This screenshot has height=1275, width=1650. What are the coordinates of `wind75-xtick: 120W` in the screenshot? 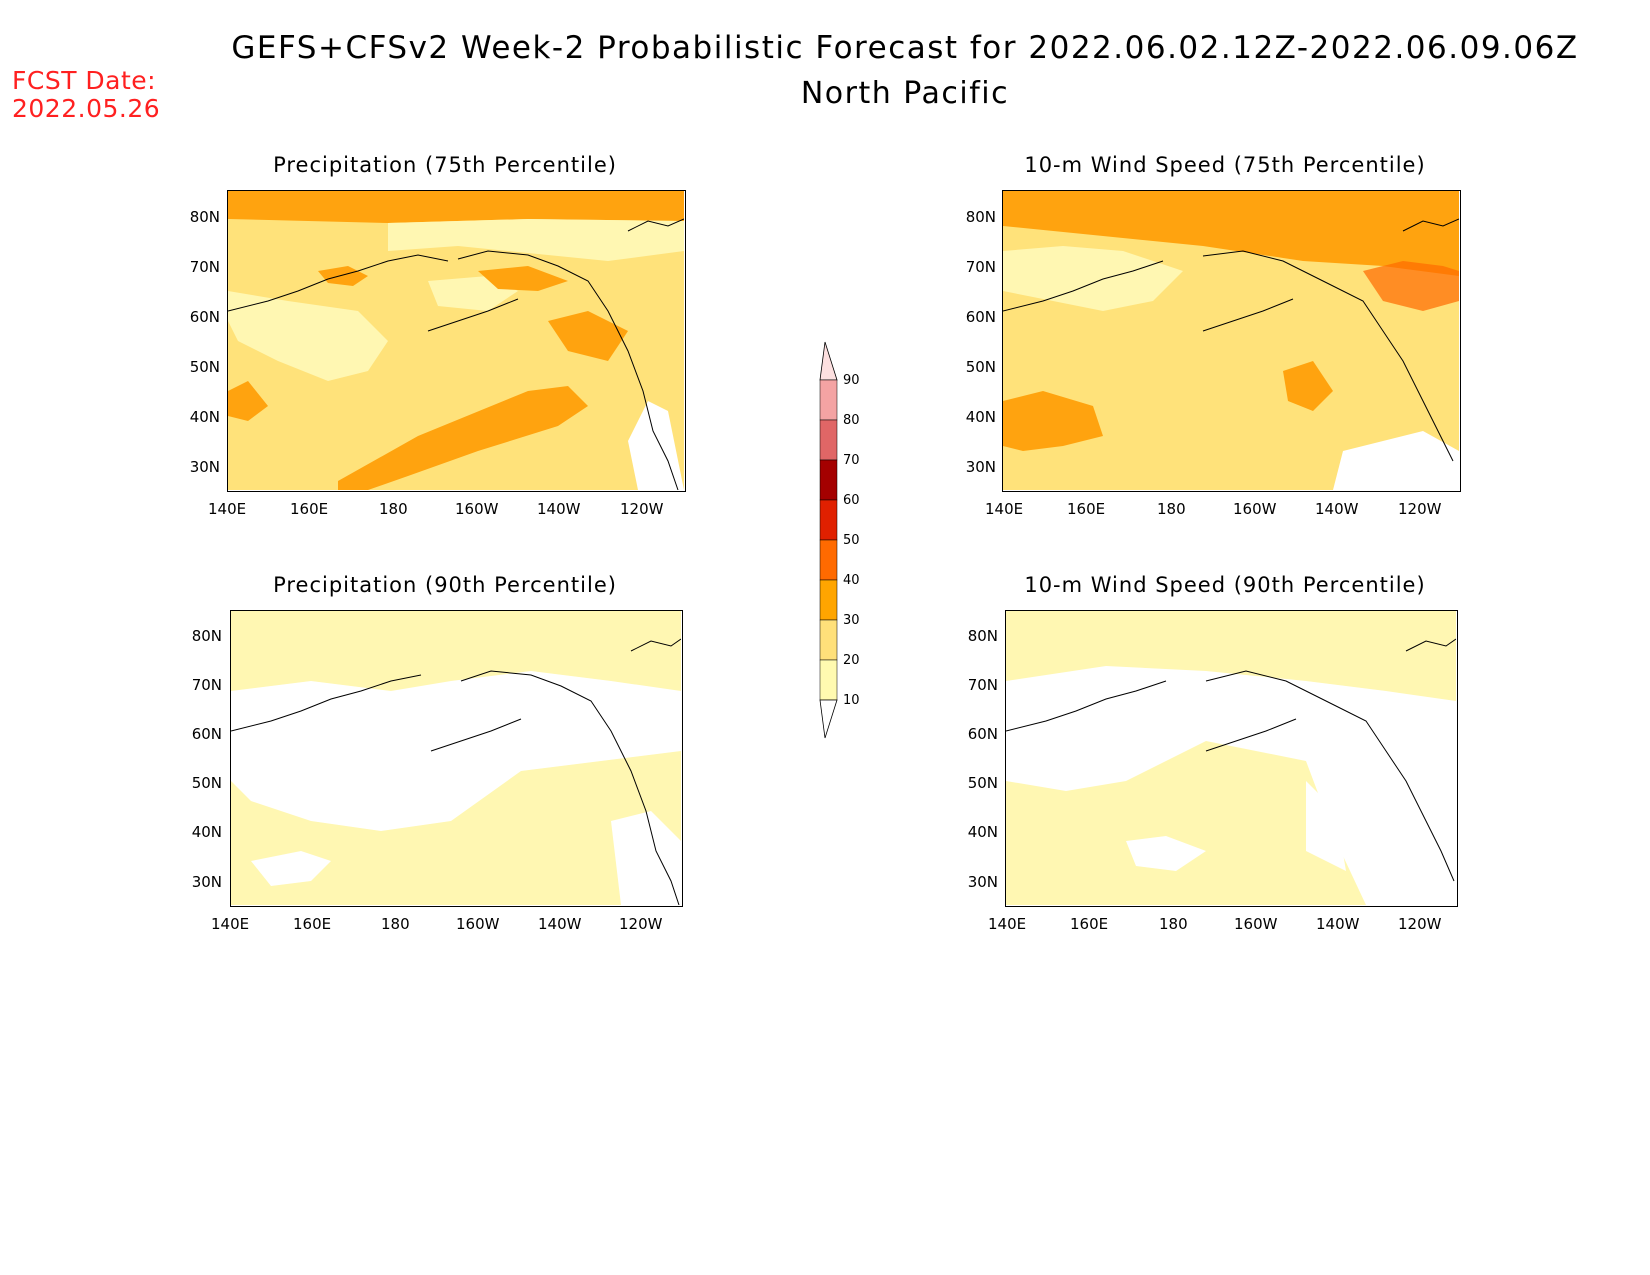 It's located at (1420, 509).